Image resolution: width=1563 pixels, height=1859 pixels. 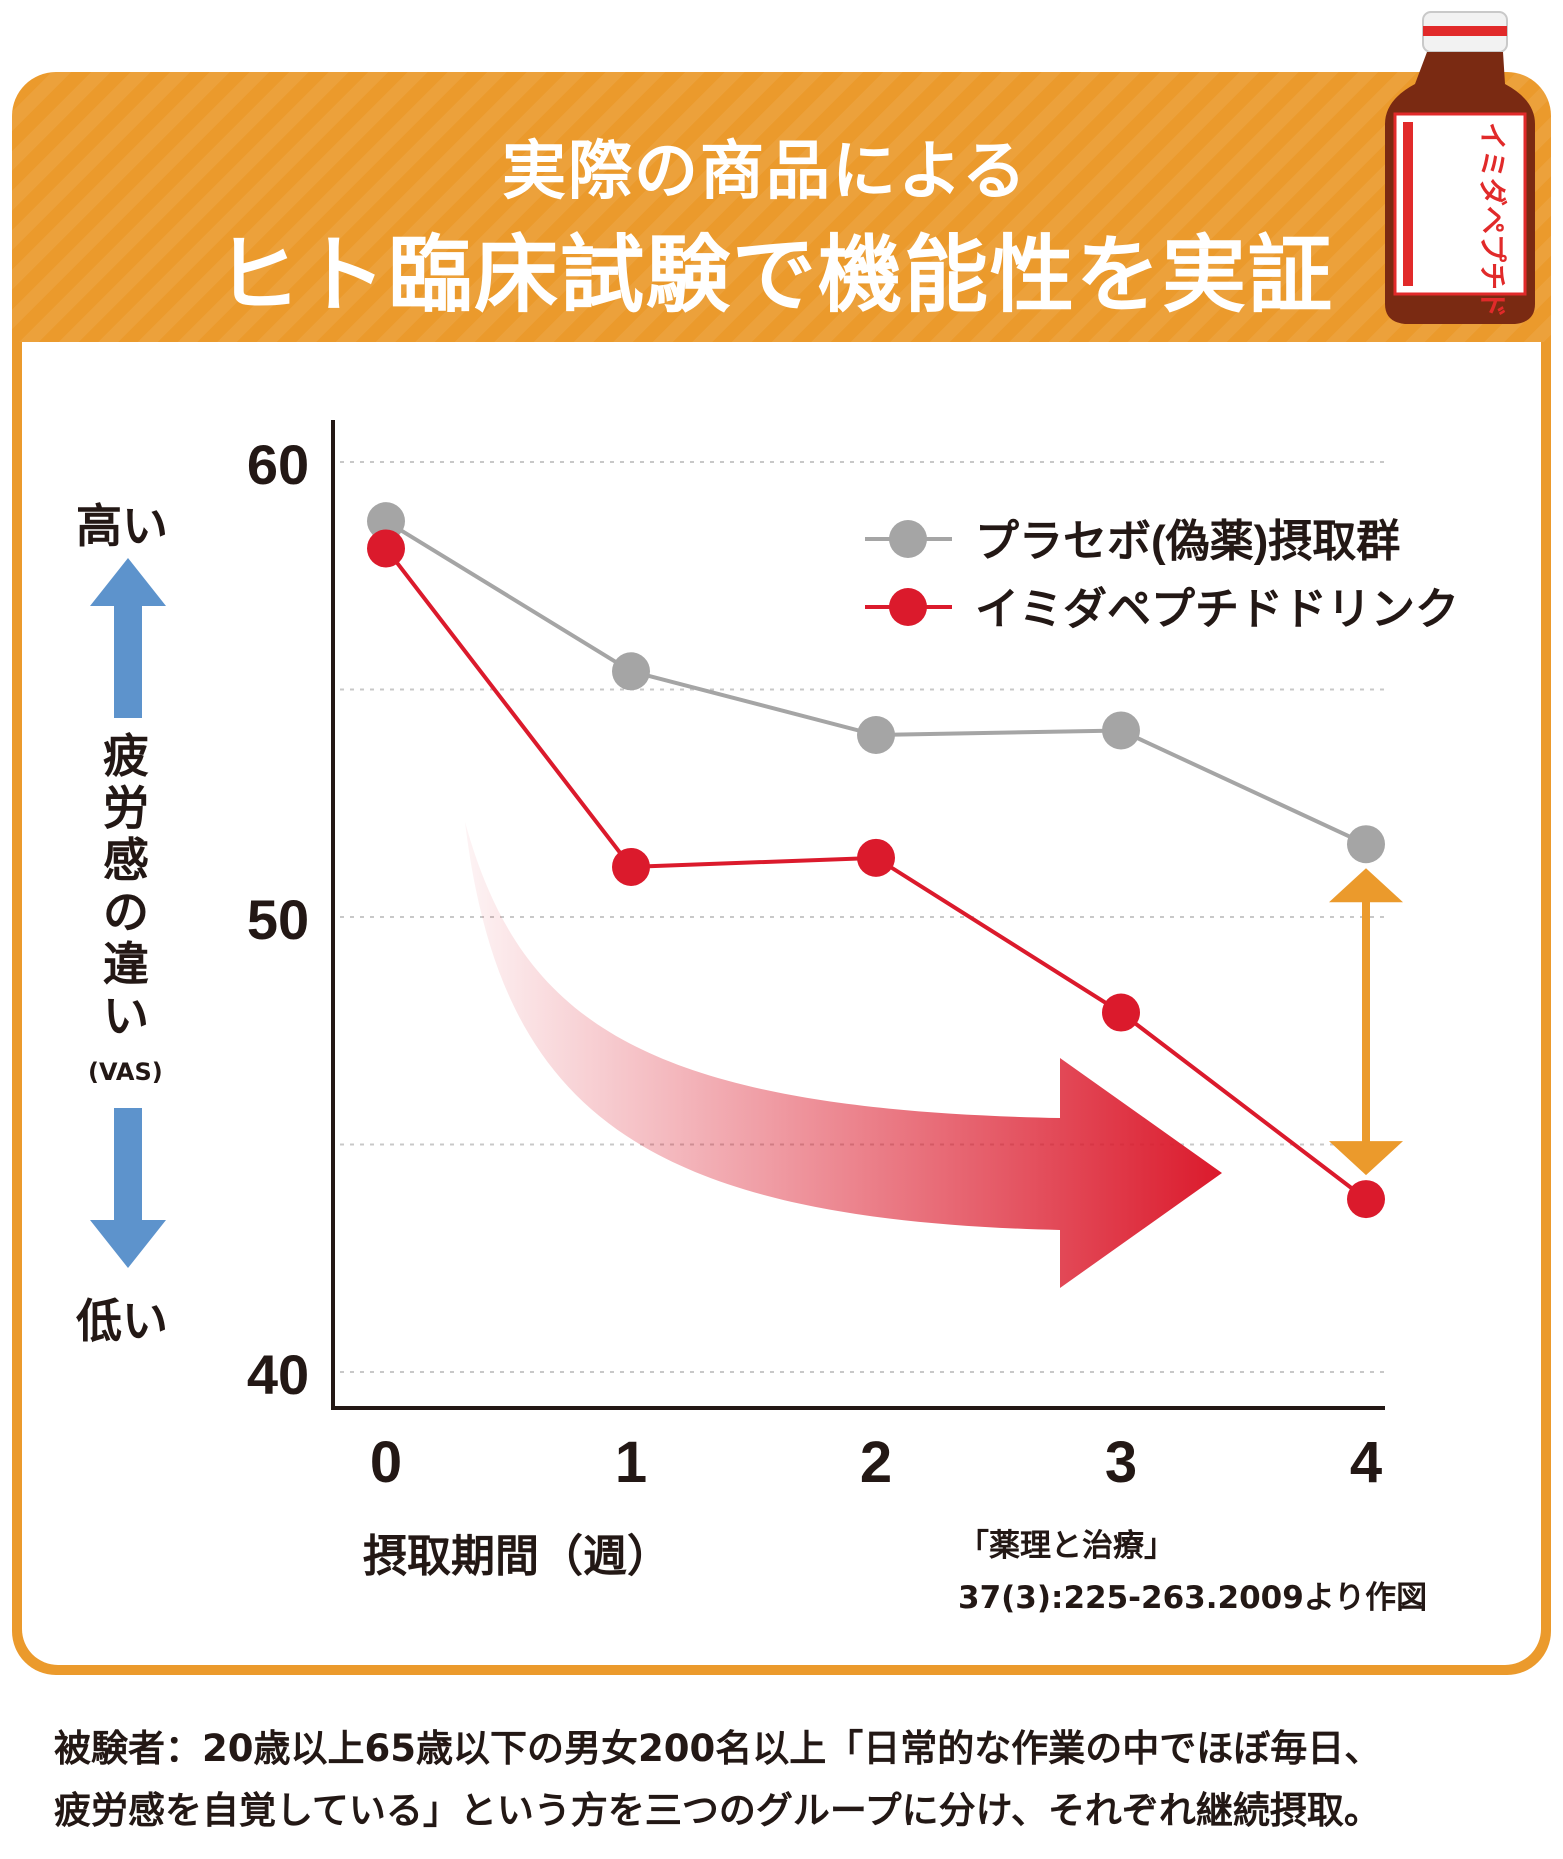 What do you see at coordinates (875, 683) in the screenshot?
I see `series-line` at bounding box center [875, 683].